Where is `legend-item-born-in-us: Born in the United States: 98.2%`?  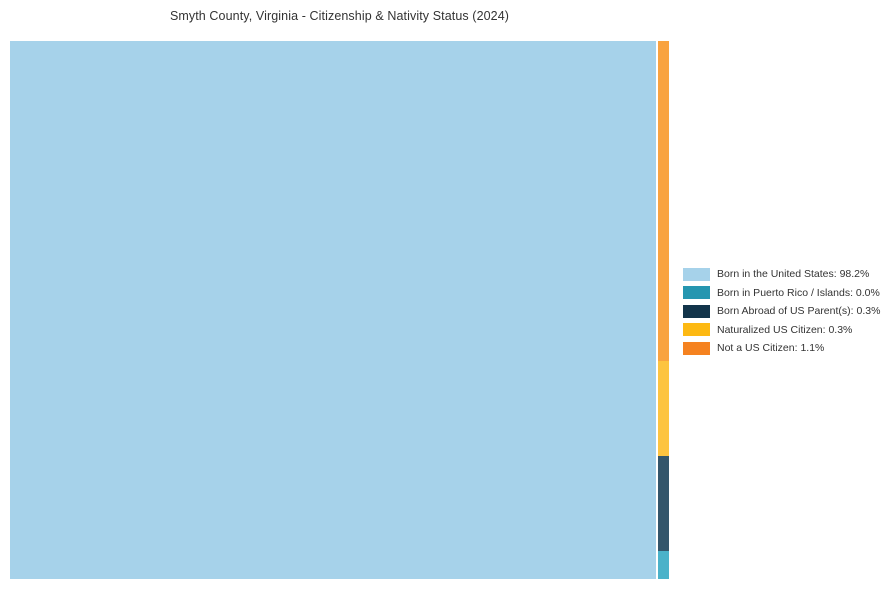 legend-item-born-in-us: Born in the United States: 98.2% is located at coordinates (781, 274).